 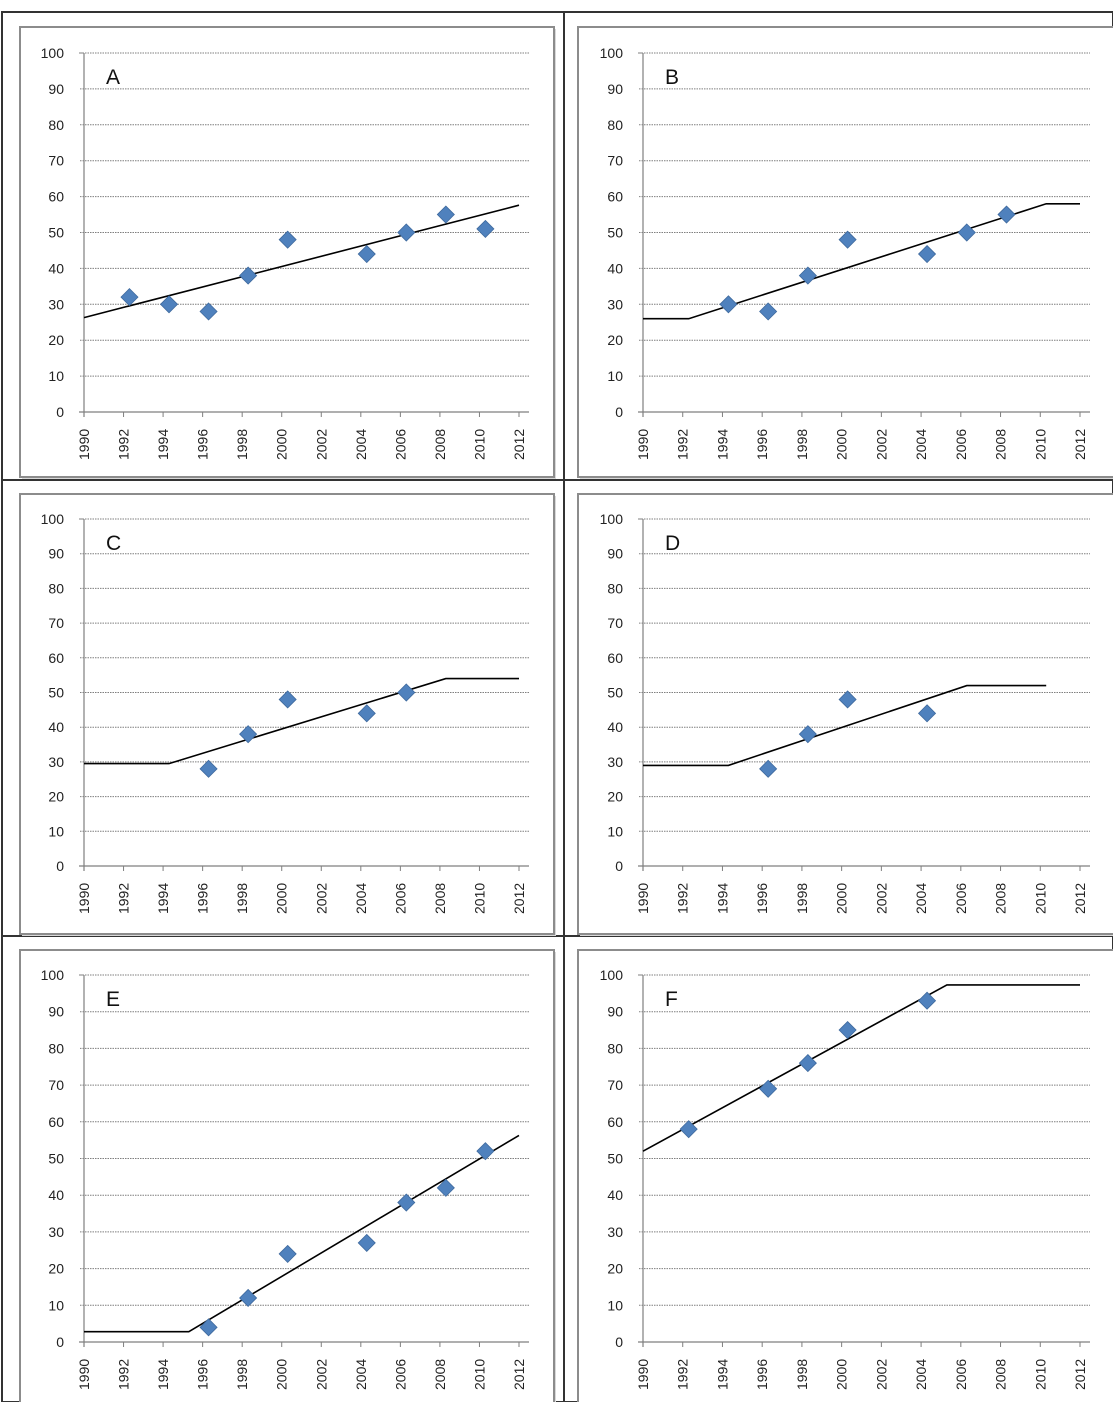 I want to click on panel-letter: F, so click(x=671, y=999).